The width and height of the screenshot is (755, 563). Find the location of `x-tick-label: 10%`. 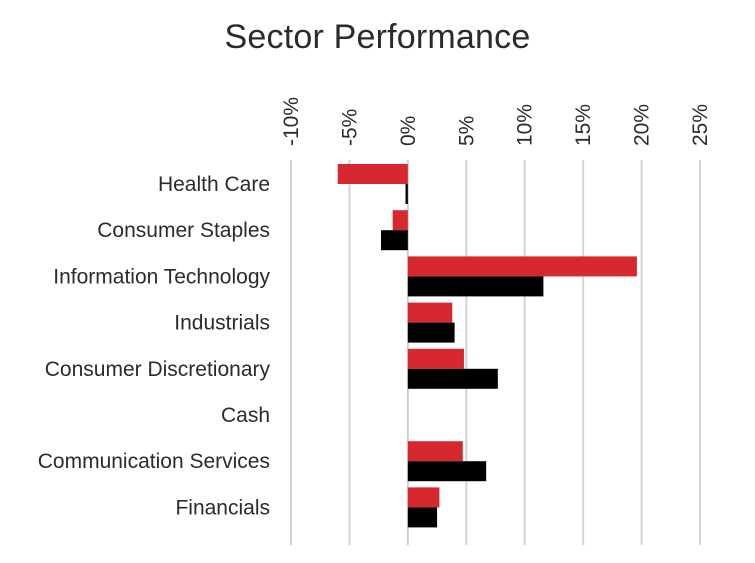

x-tick-label: 10% is located at coordinates (525, 125).